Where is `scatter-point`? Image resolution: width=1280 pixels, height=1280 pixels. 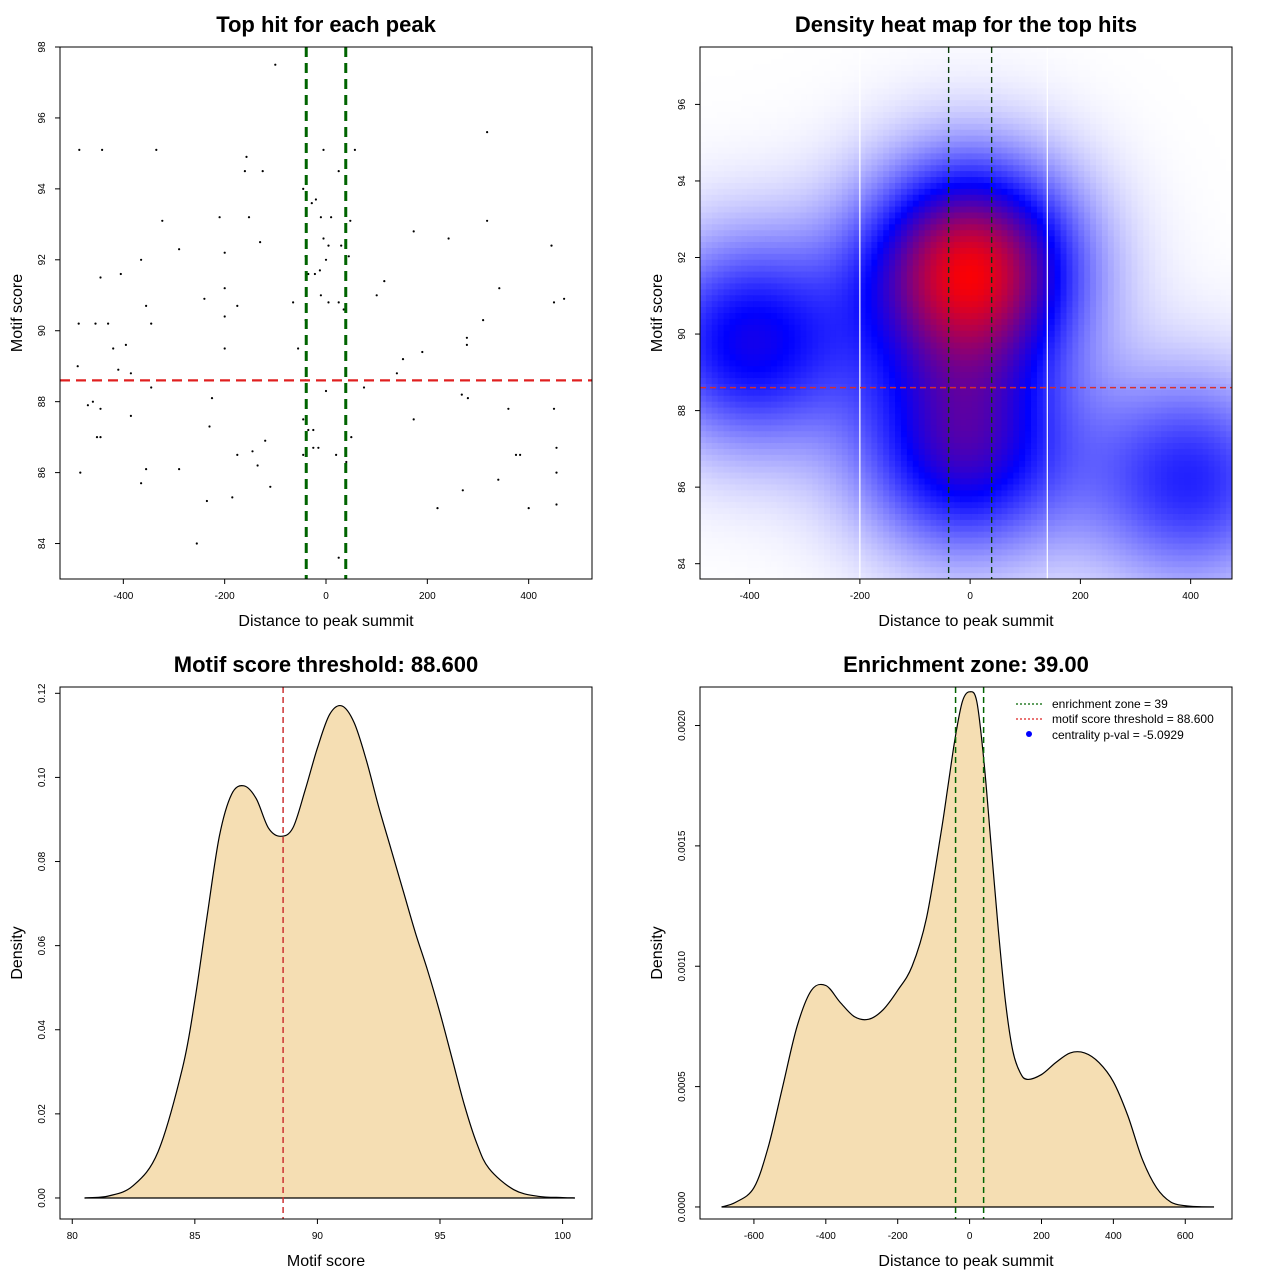 scatter-point is located at coordinates (97, 437).